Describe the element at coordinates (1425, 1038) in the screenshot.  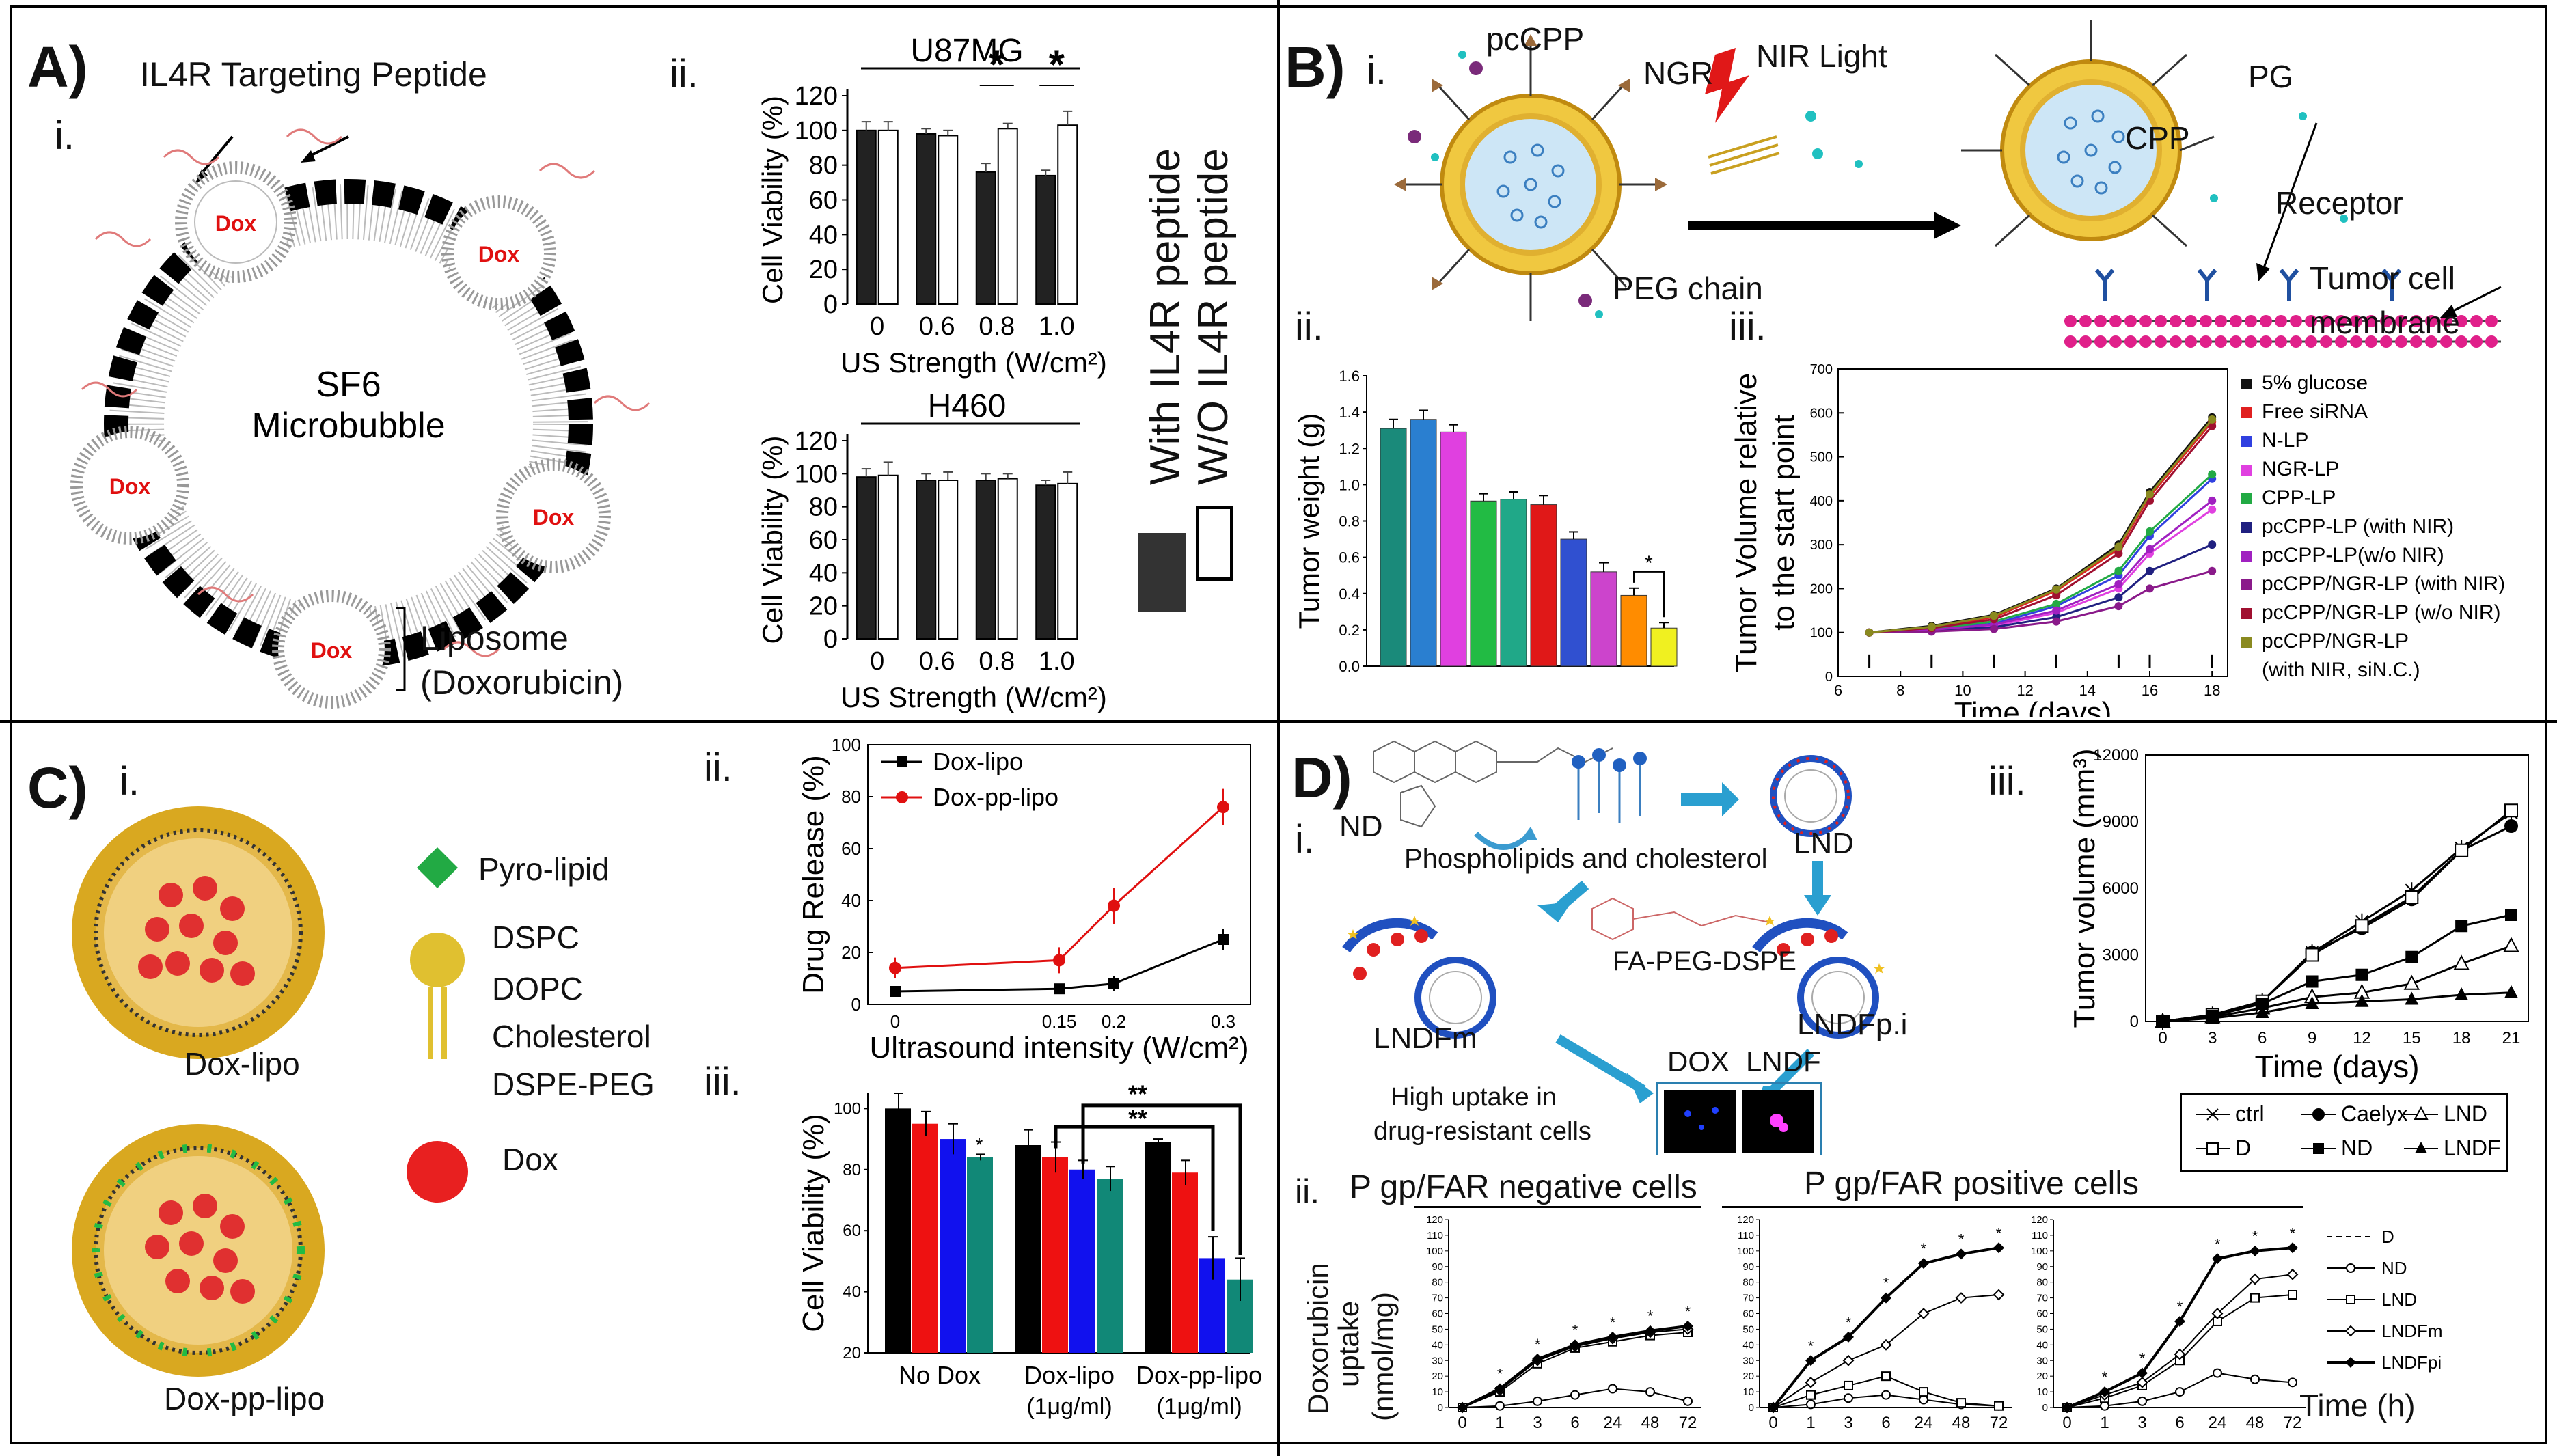
I see `lndfm-label: LNDFm` at that location.